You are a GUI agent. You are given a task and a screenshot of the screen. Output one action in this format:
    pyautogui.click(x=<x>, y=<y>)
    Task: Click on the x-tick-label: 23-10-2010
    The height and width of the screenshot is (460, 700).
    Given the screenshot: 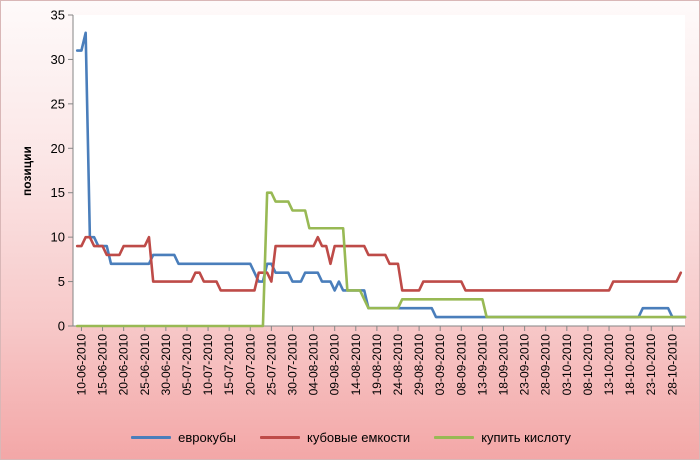 What is the action you would take?
    pyautogui.click(x=651, y=365)
    